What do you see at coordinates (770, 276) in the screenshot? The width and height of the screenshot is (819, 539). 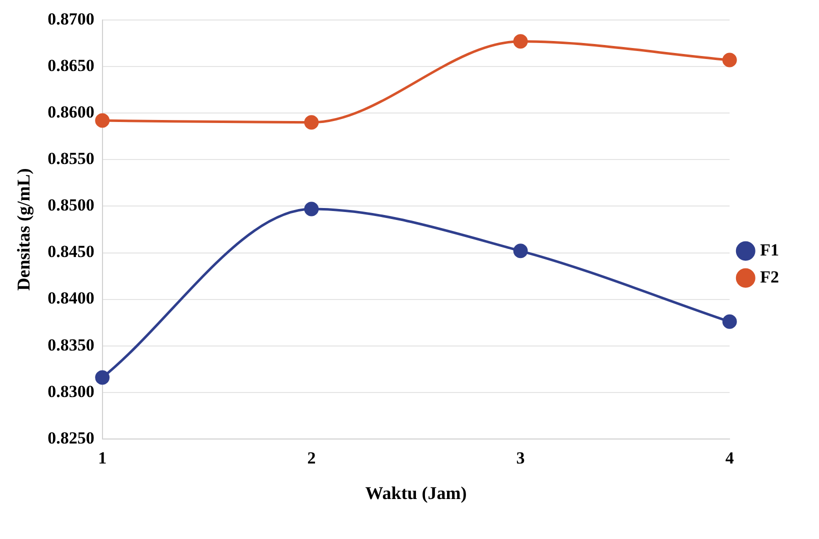 I see `legend-label: F2` at bounding box center [770, 276].